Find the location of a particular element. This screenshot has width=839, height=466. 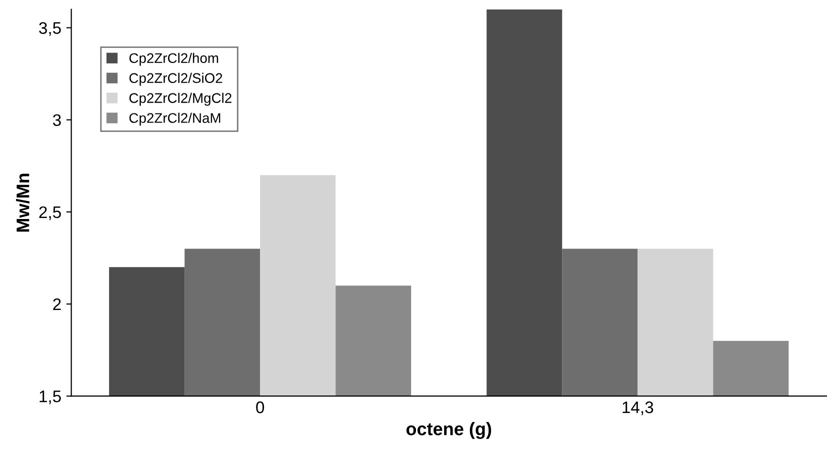

y-tick-label: 2,5 is located at coordinates (50, 213).